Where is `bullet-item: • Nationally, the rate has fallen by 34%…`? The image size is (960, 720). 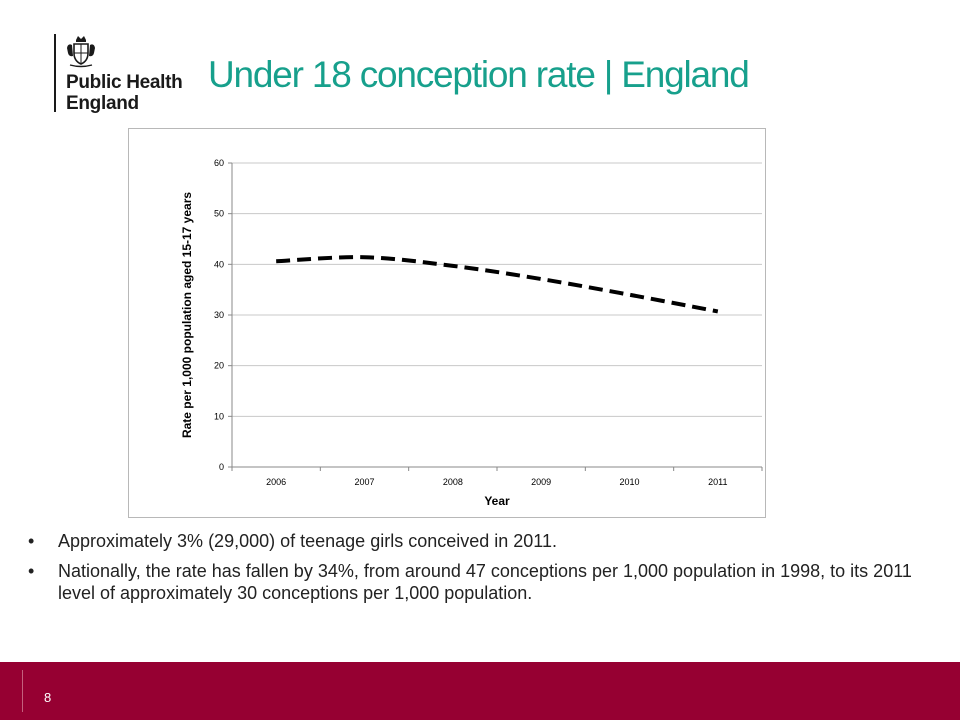 bullet-item: • Nationally, the rate has fallen by 34%… is located at coordinates (488, 582).